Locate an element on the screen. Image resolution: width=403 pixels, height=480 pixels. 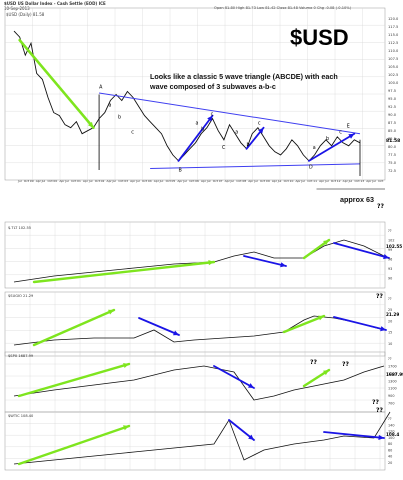
panel-y-tick: 1500 is located at coordinates (392, 374).